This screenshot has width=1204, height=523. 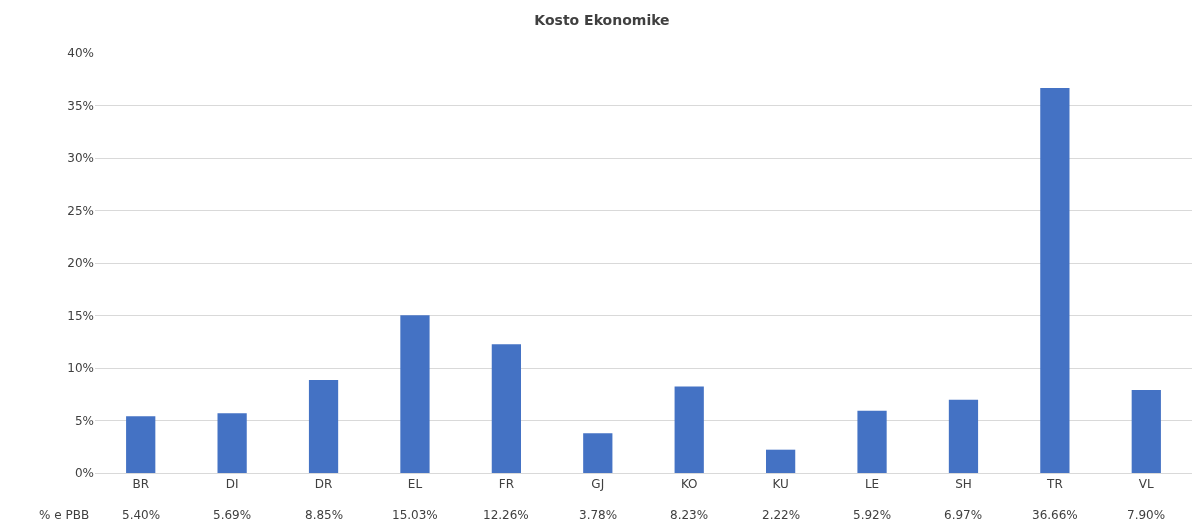 What do you see at coordinates (598, 515) in the screenshot?
I see `data-label: 3.78%` at bounding box center [598, 515].